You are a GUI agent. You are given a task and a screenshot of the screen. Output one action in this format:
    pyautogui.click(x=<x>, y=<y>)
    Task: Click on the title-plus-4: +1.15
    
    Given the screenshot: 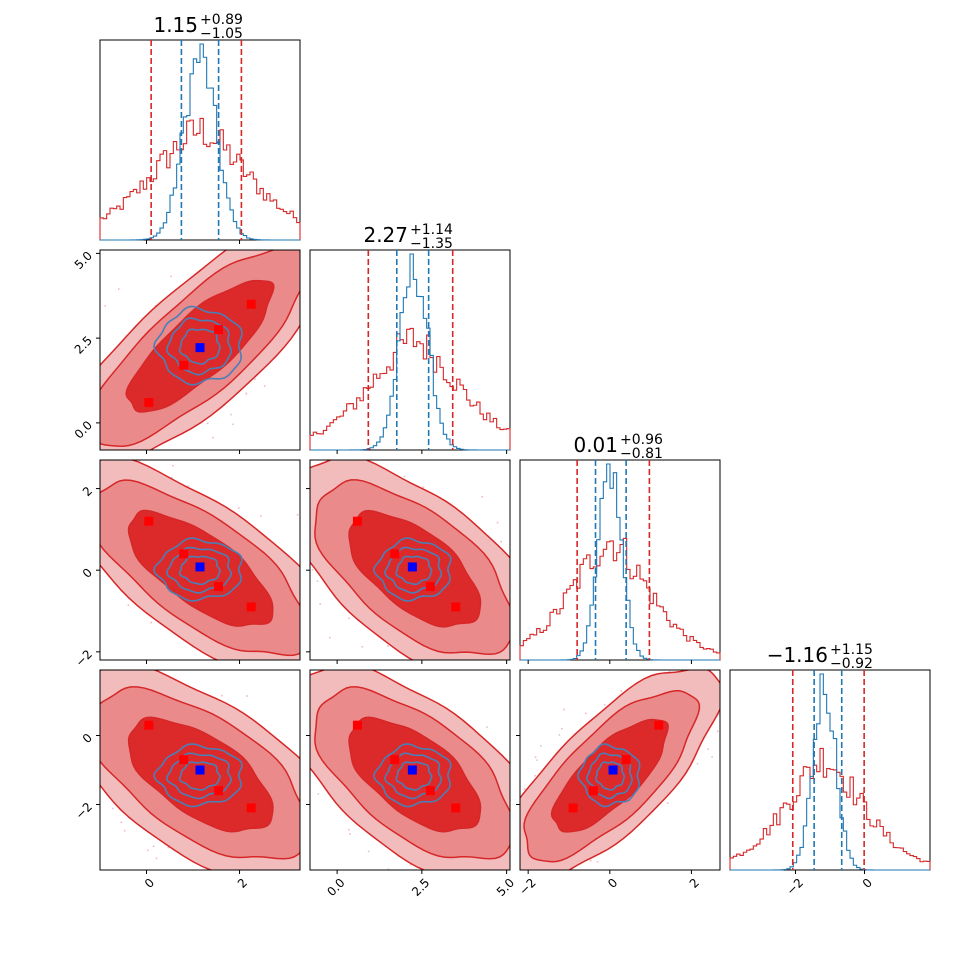 What is the action you would take?
    pyautogui.click(x=851, y=650)
    